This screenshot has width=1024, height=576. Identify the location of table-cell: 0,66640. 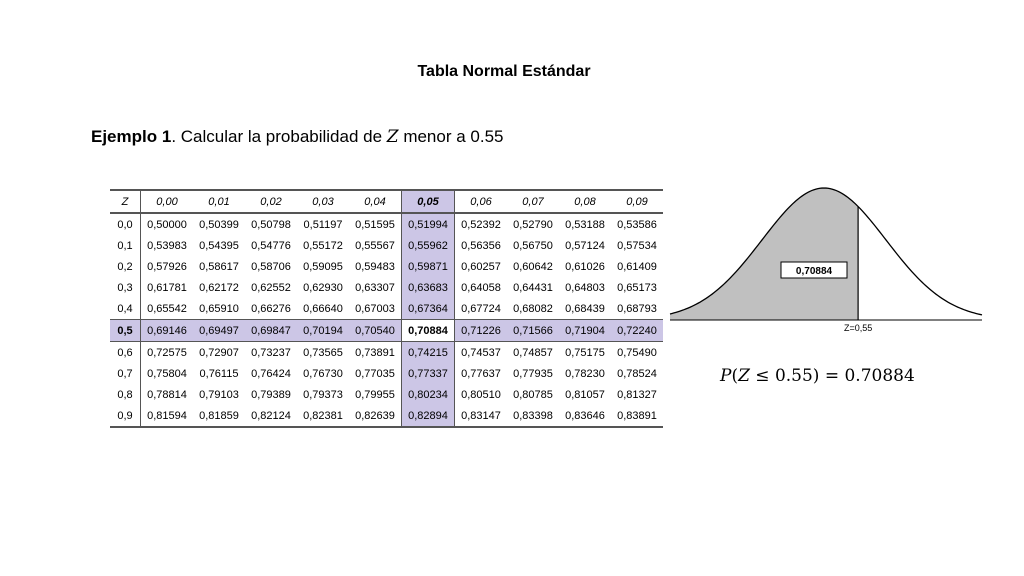
(323, 308).